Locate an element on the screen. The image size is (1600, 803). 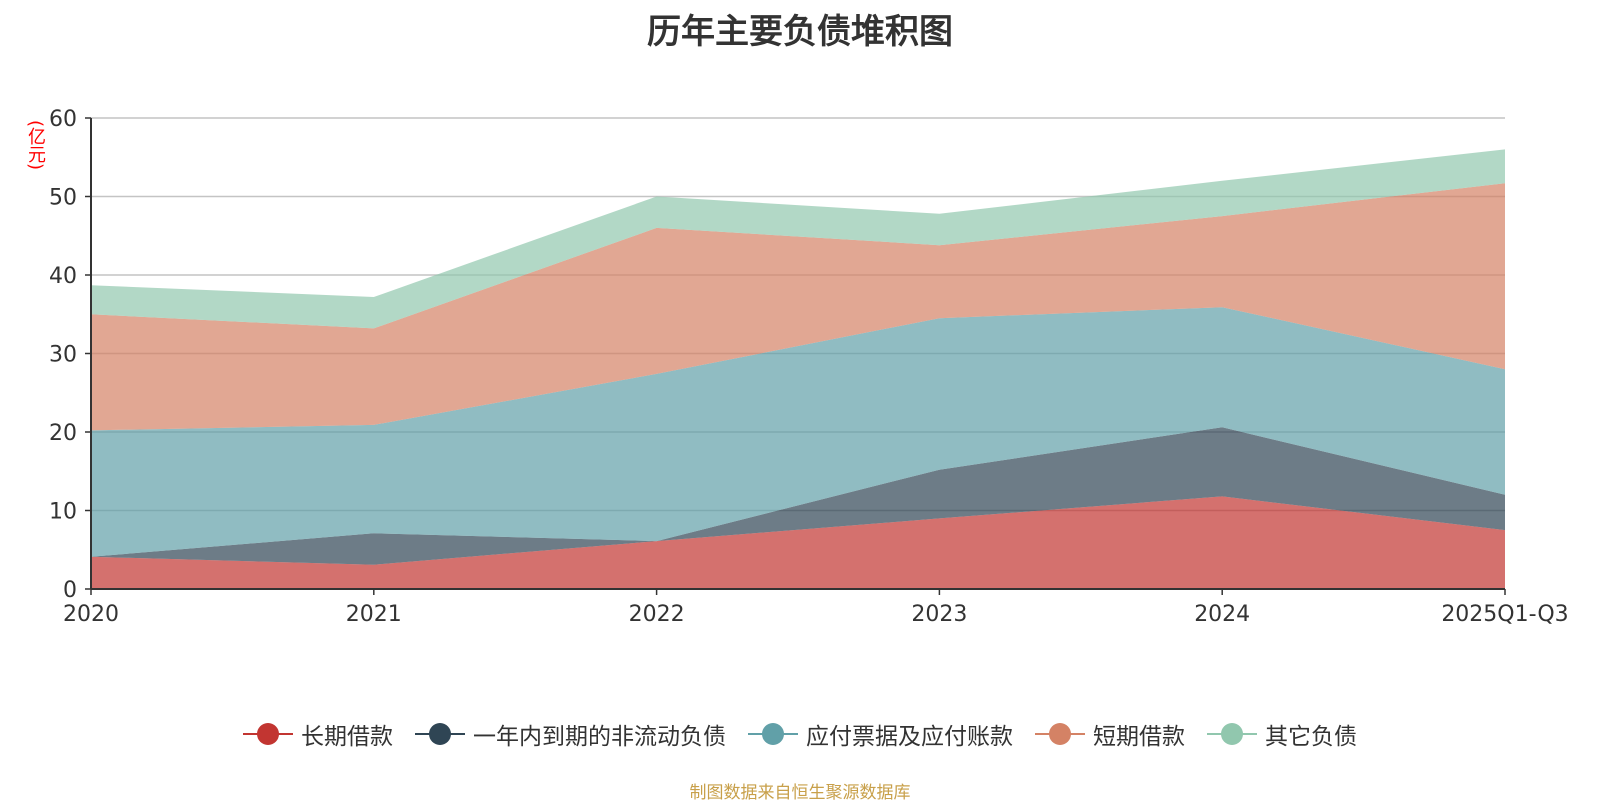
legend-item: 其它负债 is located at coordinates (1282, 734).